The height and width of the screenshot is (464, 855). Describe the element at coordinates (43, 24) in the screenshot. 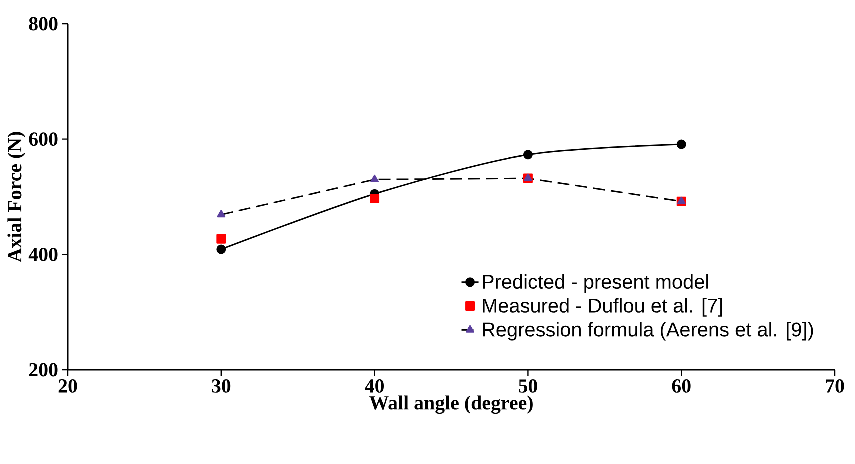

I see `y-tick-label: 800` at that location.